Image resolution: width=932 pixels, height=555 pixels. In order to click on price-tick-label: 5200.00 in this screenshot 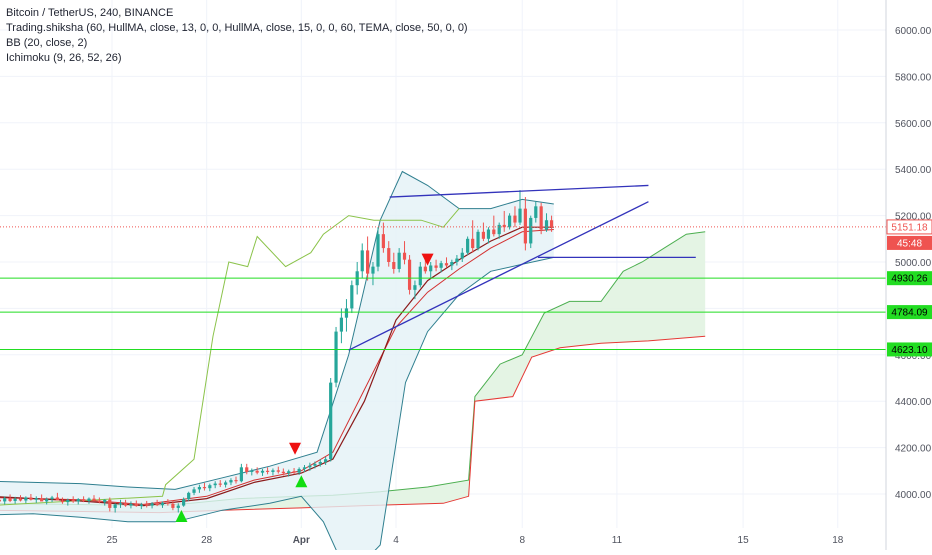, I will do `click(913, 217)`.